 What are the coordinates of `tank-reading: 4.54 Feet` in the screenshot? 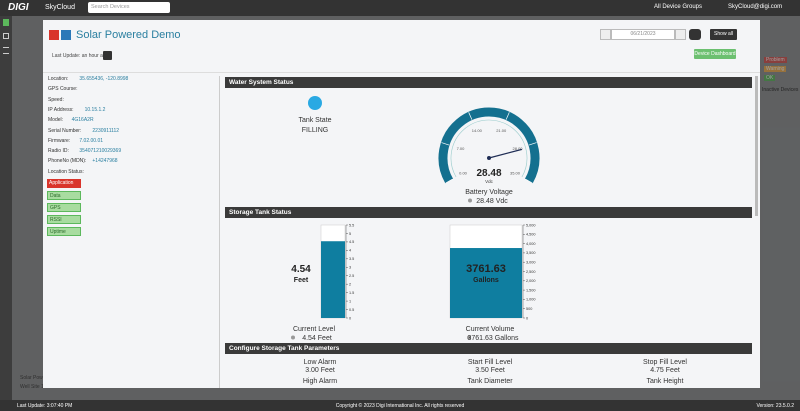 It's located at (317, 338).